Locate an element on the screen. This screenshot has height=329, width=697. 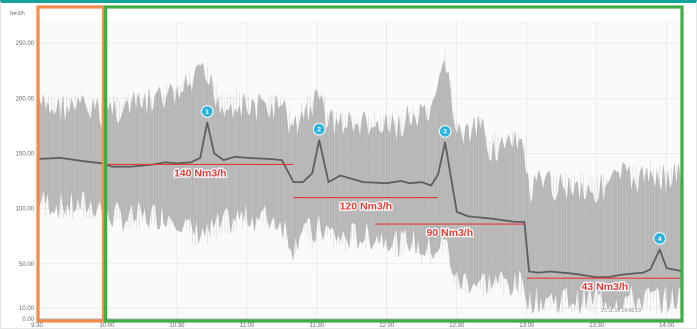
y-tick-label: 10.00 is located at coordinates (27, 309).